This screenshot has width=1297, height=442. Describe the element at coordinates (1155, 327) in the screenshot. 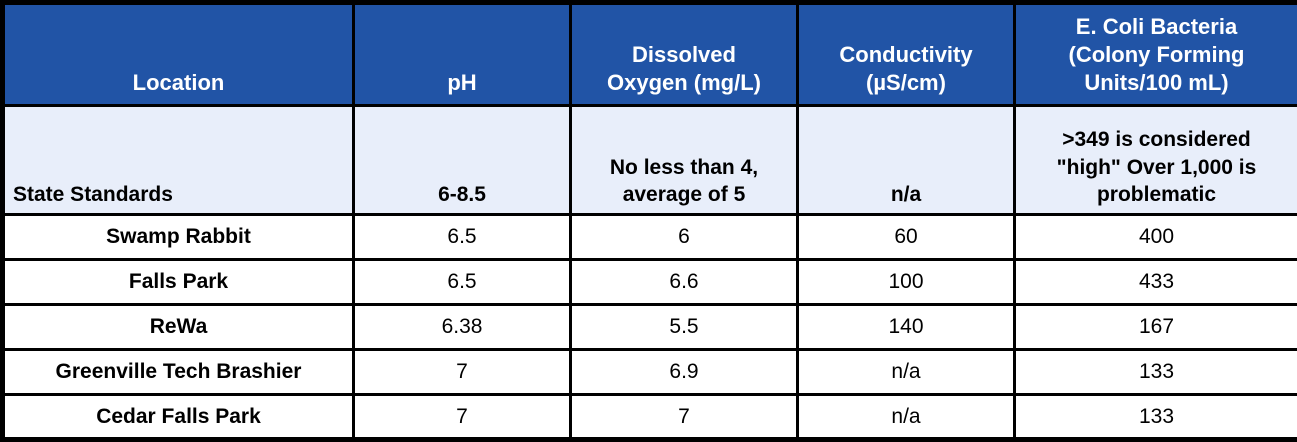

I see `cell-ecoli: 167` at that location.